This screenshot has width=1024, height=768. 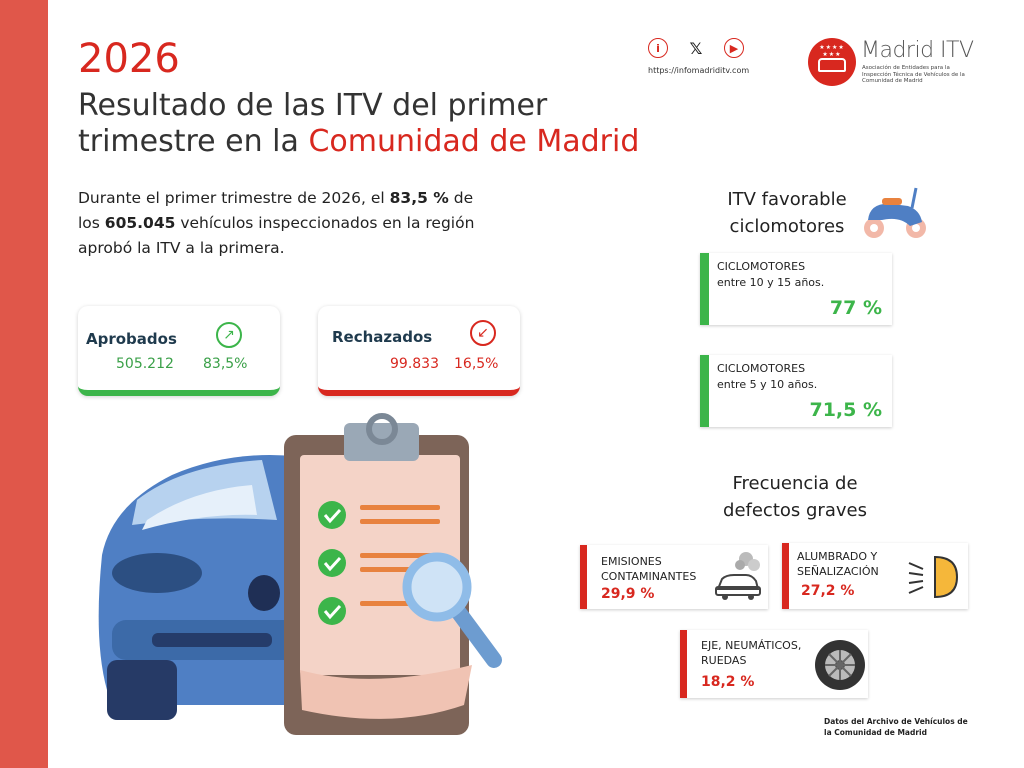 I want to click on alumbrado-label: ALUMBRADO Y SEÑALIZACIÓN, so click(x=838, y=564).